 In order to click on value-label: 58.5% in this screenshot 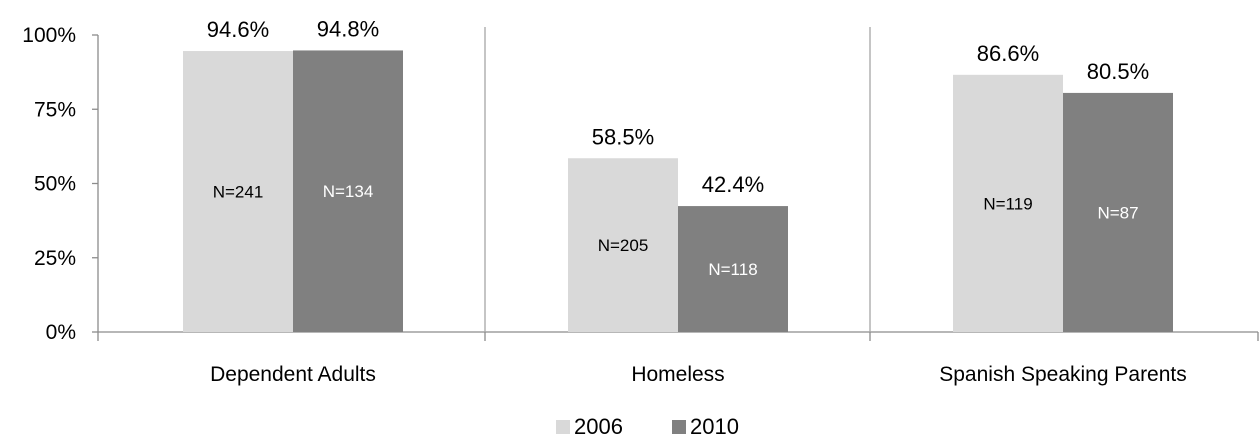, I will do `click(623, 136)`.